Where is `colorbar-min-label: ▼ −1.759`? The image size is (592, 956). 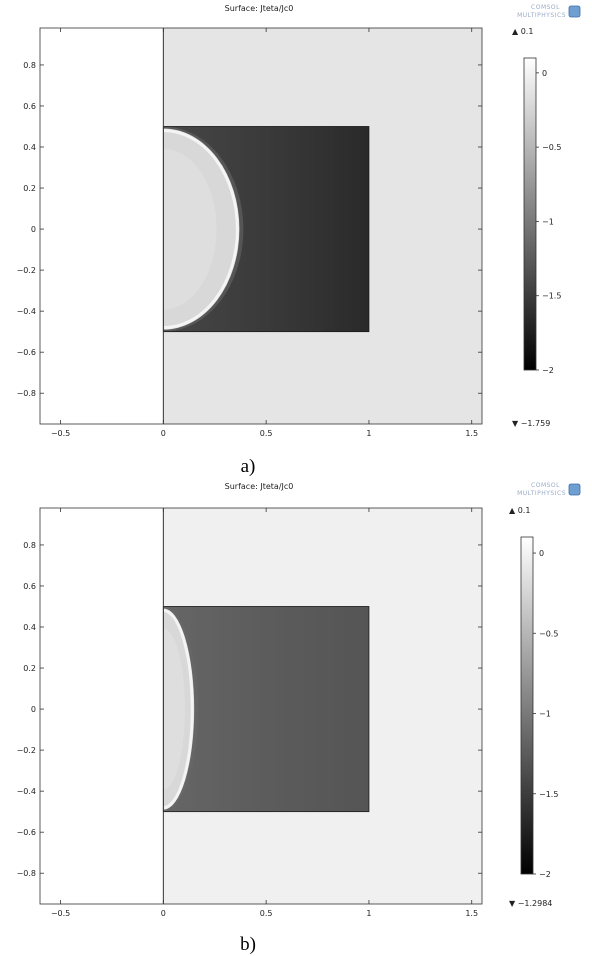
colorbar-min-label: ▼ −1.759 is located at coordinates (531, 423).